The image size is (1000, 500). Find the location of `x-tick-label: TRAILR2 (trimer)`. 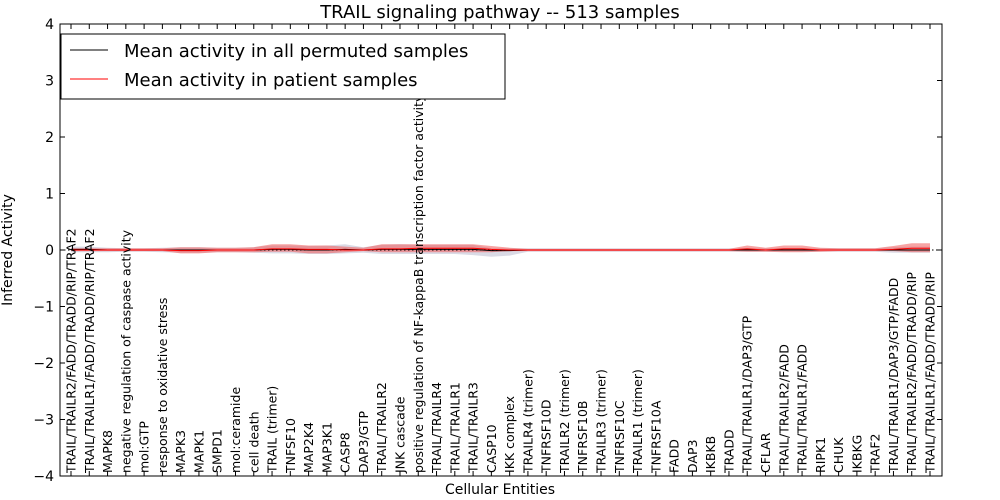

x-tick-label: TRAILR2 (trimer) is located at coordinates (564, 421).